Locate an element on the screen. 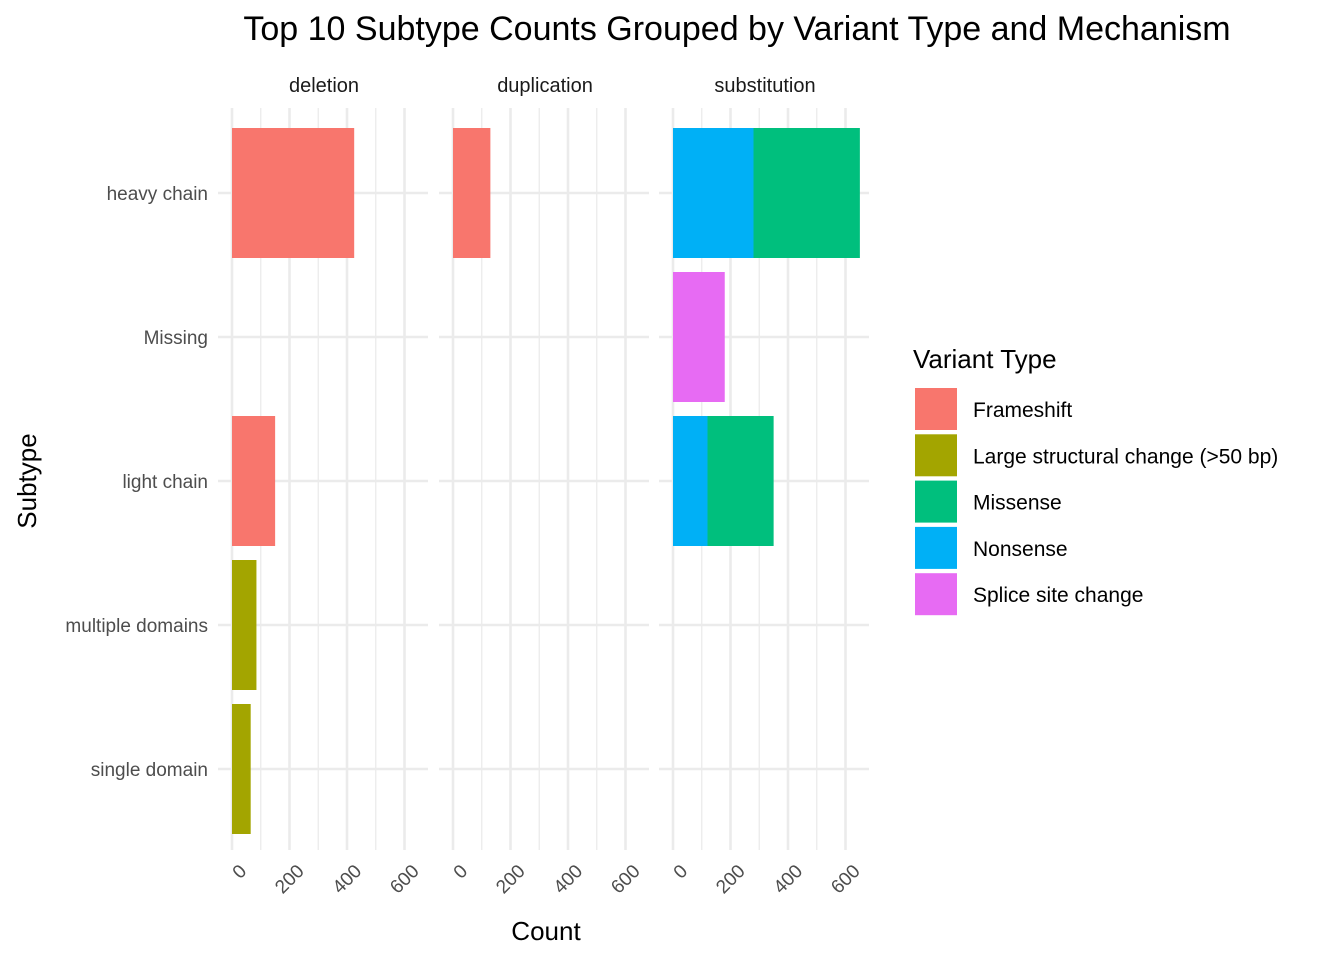  legend-swatch-large-structural-change-50-bp is located at coordinates (936, 455).